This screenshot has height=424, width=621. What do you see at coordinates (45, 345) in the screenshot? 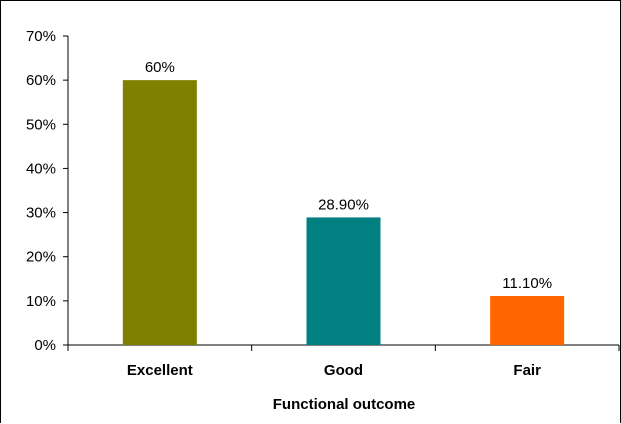
I see `y-tick-label: 0%` at bounding box center [45, 345].